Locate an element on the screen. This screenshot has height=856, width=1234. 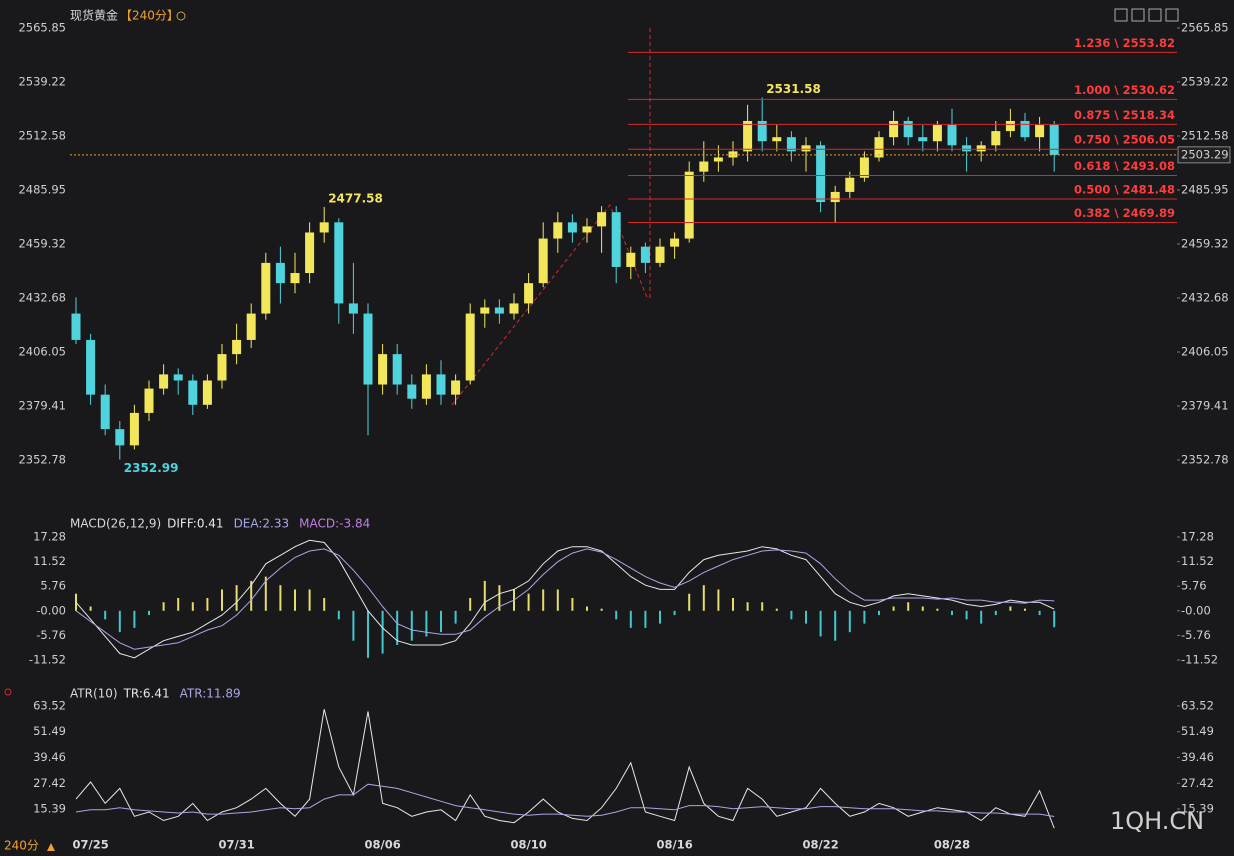
period-arrow is located at coordinates (51, 847).